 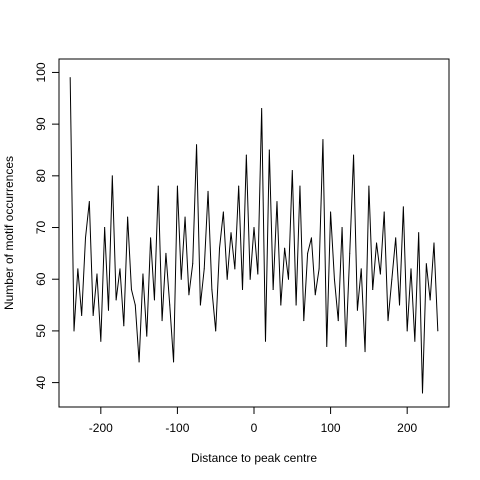 What do you see at coordinates (41, 383) in the screenshot?
I see `y-tick-label: 40` at bounding box center [41, 383].